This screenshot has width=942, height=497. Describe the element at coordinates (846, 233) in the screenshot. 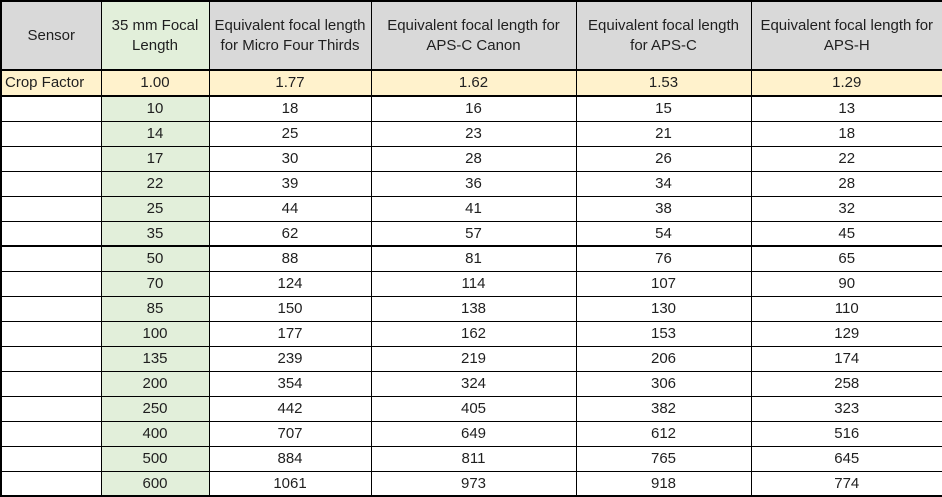

I see `equivalent-value-cell: 45` at that location.